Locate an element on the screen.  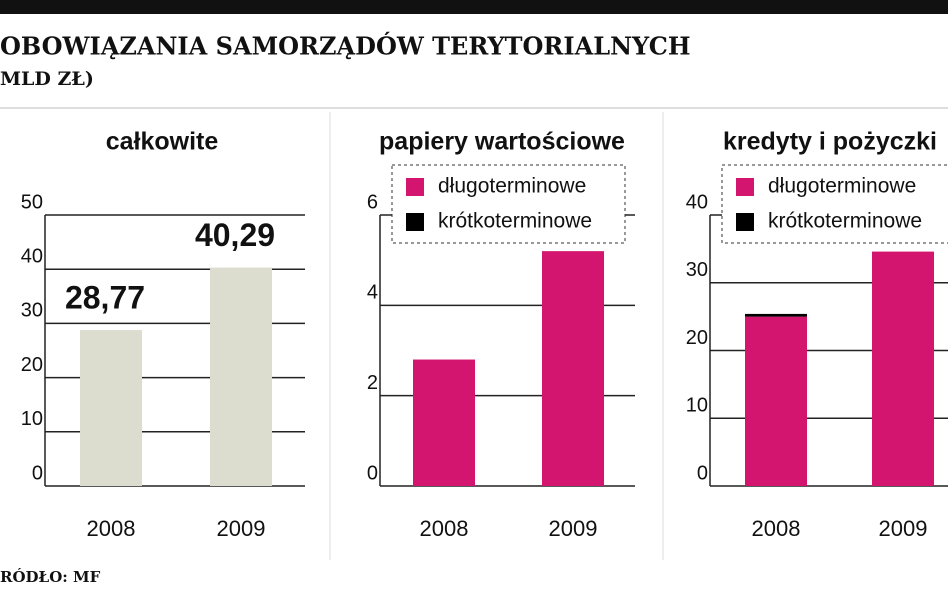
page-title: OBOWIĄZANIA SAMORZĄDÓW TERYTORIALNYCH is located at coordinates (345, 46).